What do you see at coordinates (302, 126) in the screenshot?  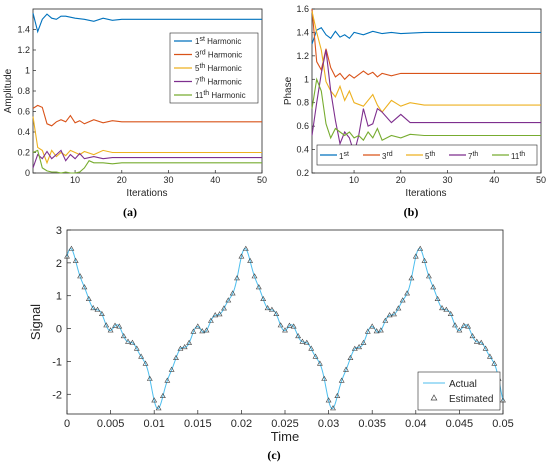 I see `chart-b-ytick-label: 0.6` at bounding box center [302, 126].